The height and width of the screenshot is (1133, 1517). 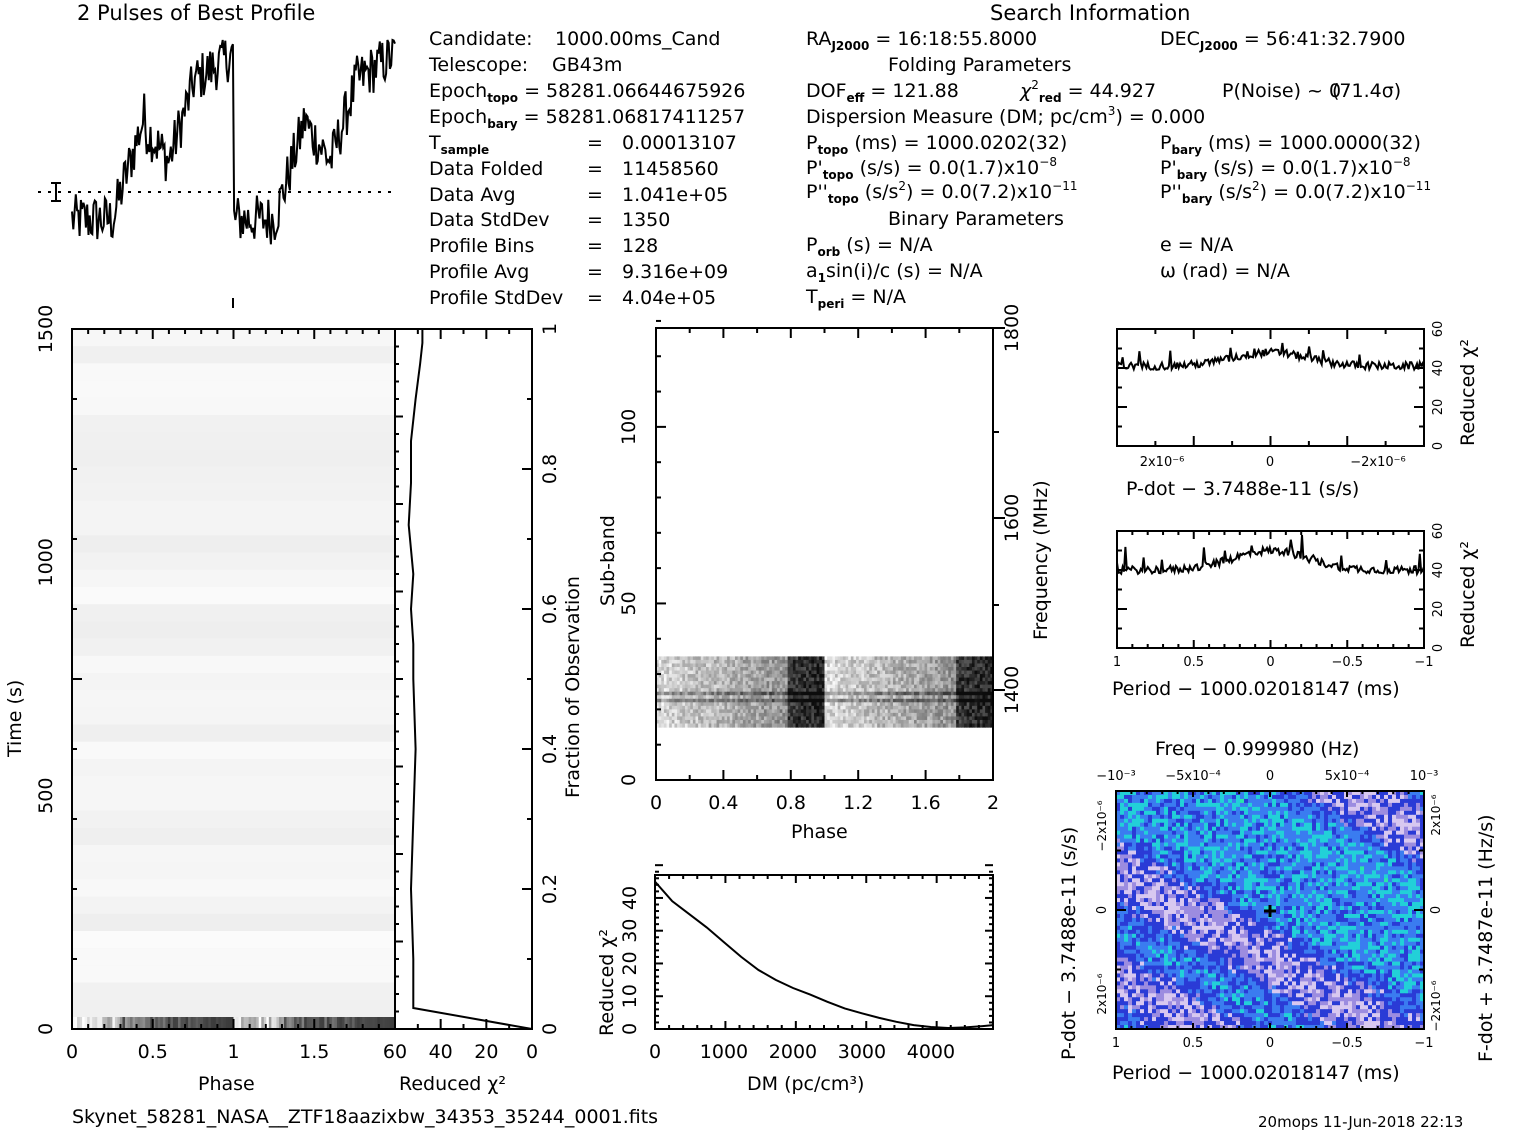 I want to click on info-row-label-text: Profile Avg, so click(x=479, y=272).